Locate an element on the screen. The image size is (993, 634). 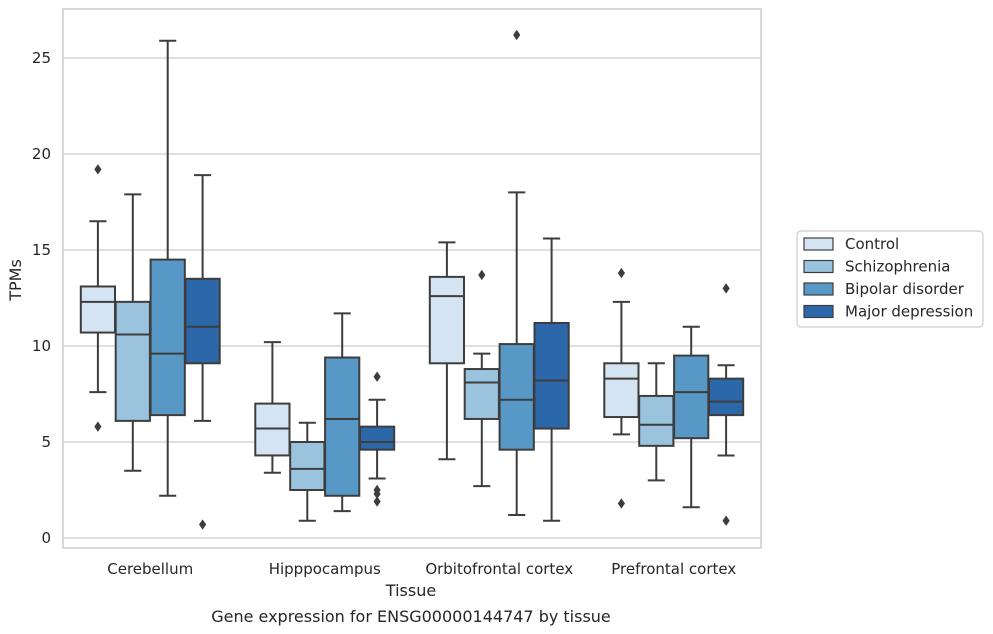
y-tick-label: 0 is located at coordinates (46, 538).